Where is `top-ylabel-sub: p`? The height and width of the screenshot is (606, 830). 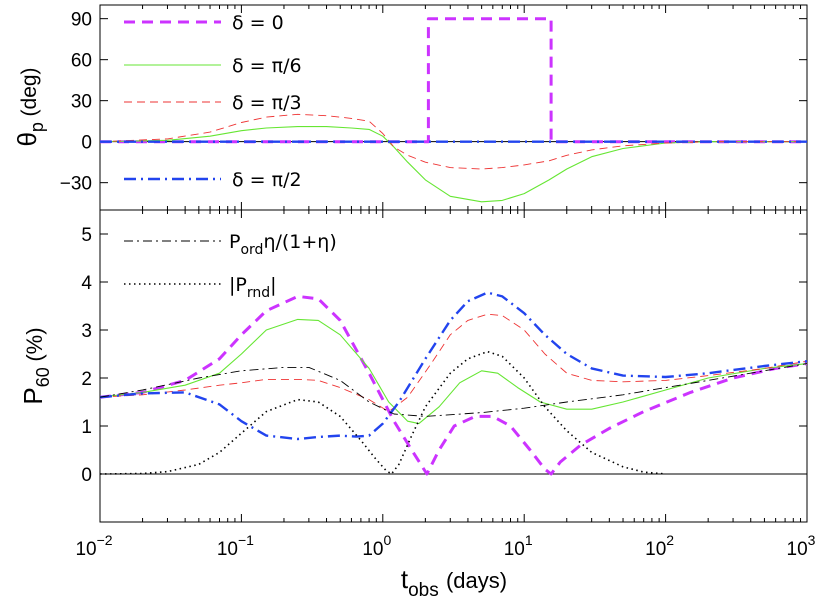
top-ylabel-sub: p is located at coordinates (37, 127).